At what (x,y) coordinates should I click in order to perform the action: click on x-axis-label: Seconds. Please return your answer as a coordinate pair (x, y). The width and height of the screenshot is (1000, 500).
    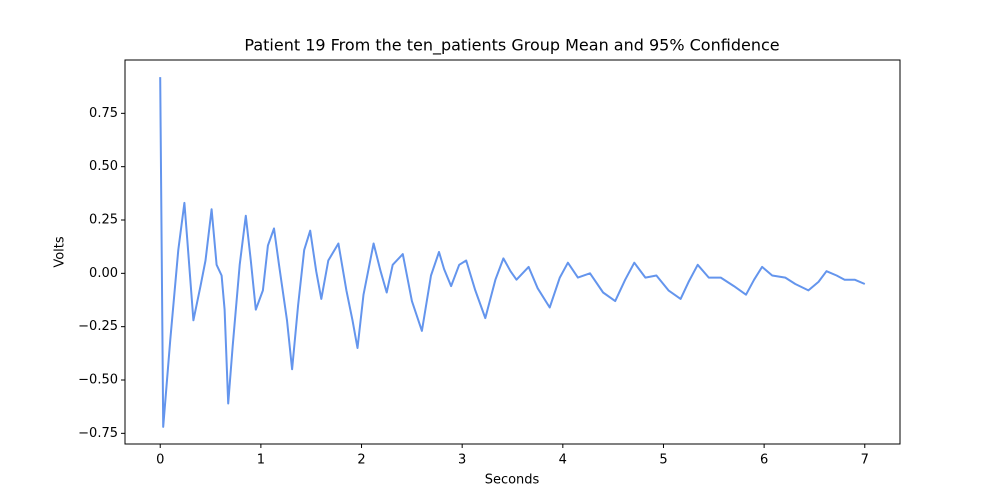
    Looking at the image, I should click on (512, 480).